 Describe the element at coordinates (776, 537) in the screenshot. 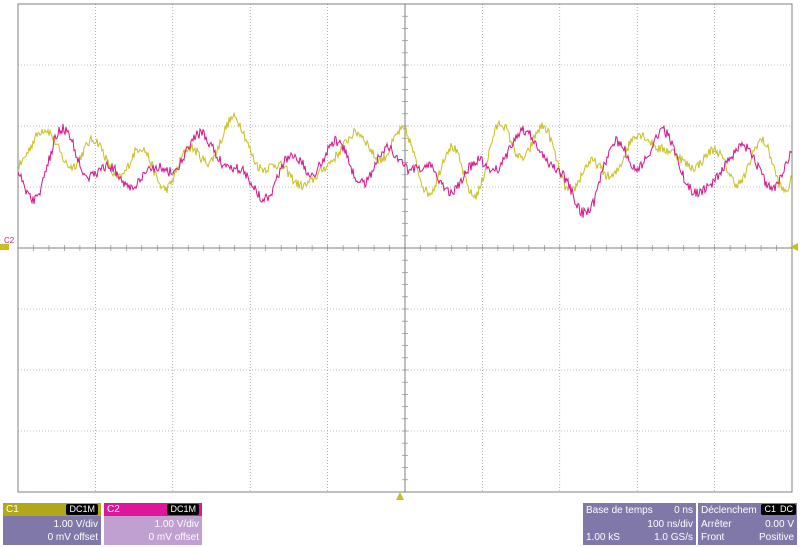

I see `trigger-slope: Positive` at that location.